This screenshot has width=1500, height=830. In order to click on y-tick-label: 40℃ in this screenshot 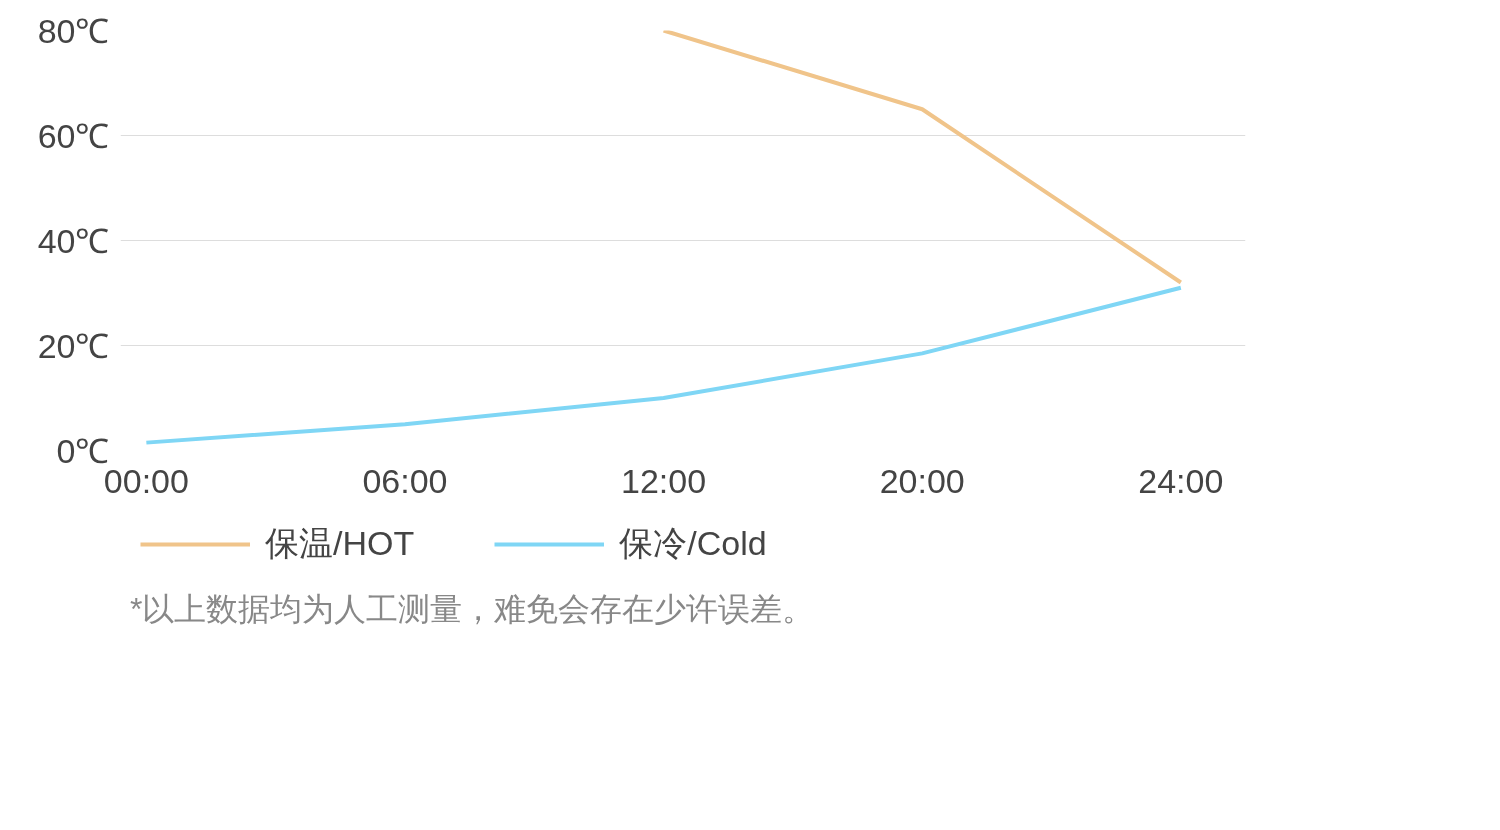, I will do `click(73, 240)`.